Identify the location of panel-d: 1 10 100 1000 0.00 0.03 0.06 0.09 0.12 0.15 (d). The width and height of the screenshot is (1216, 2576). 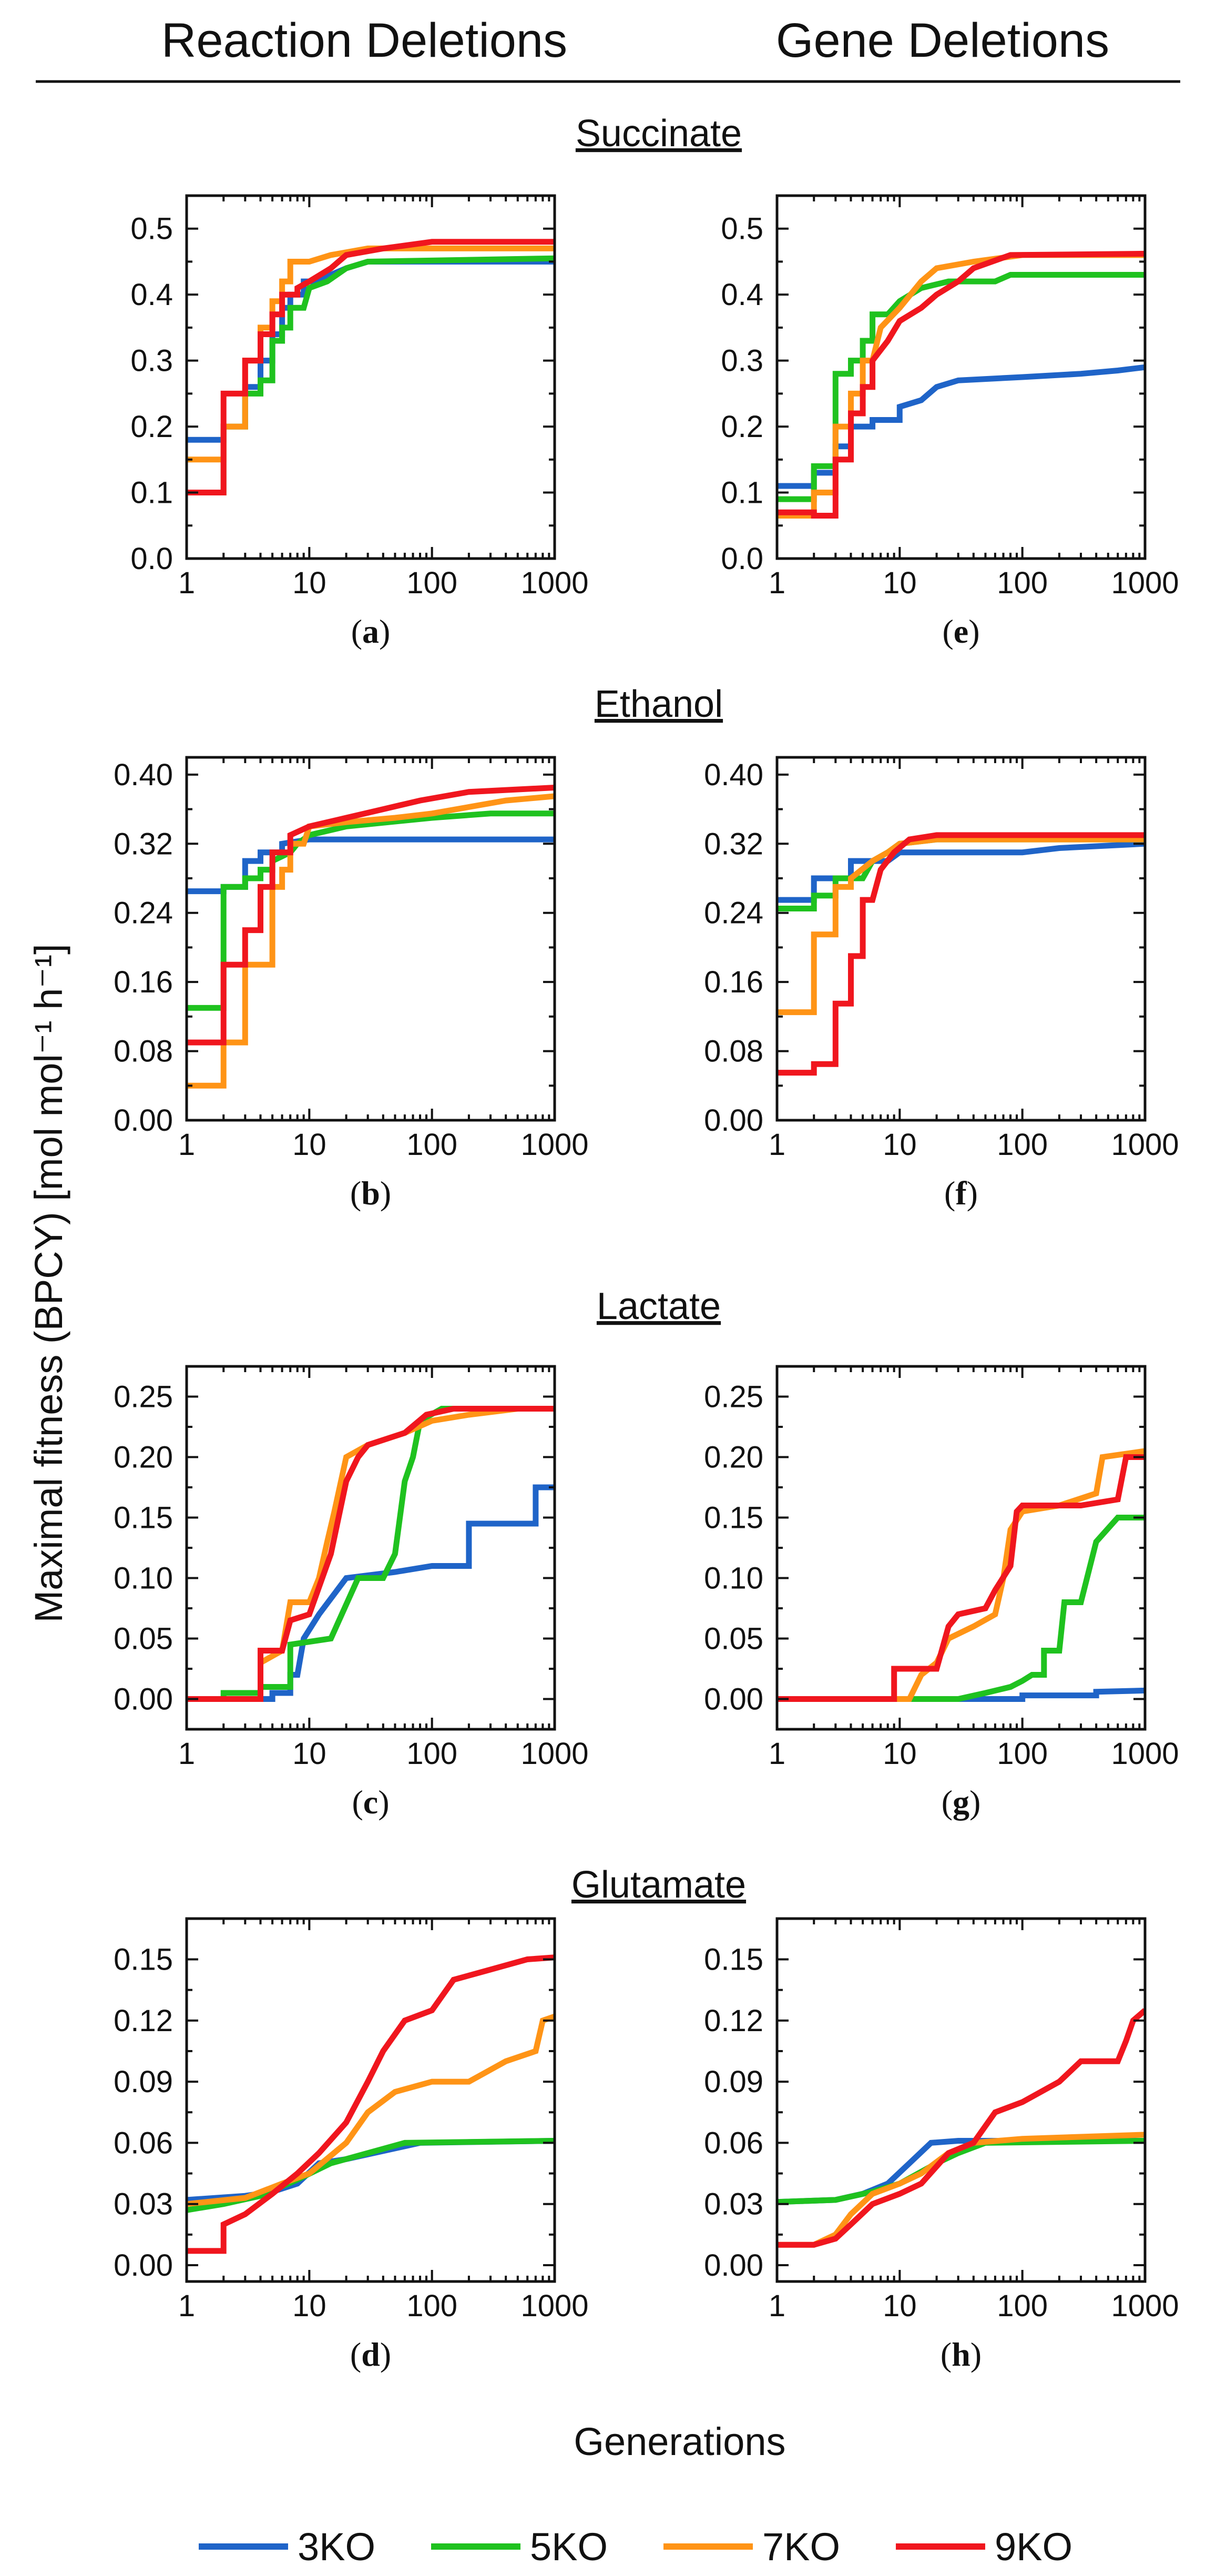
(351, 2145).